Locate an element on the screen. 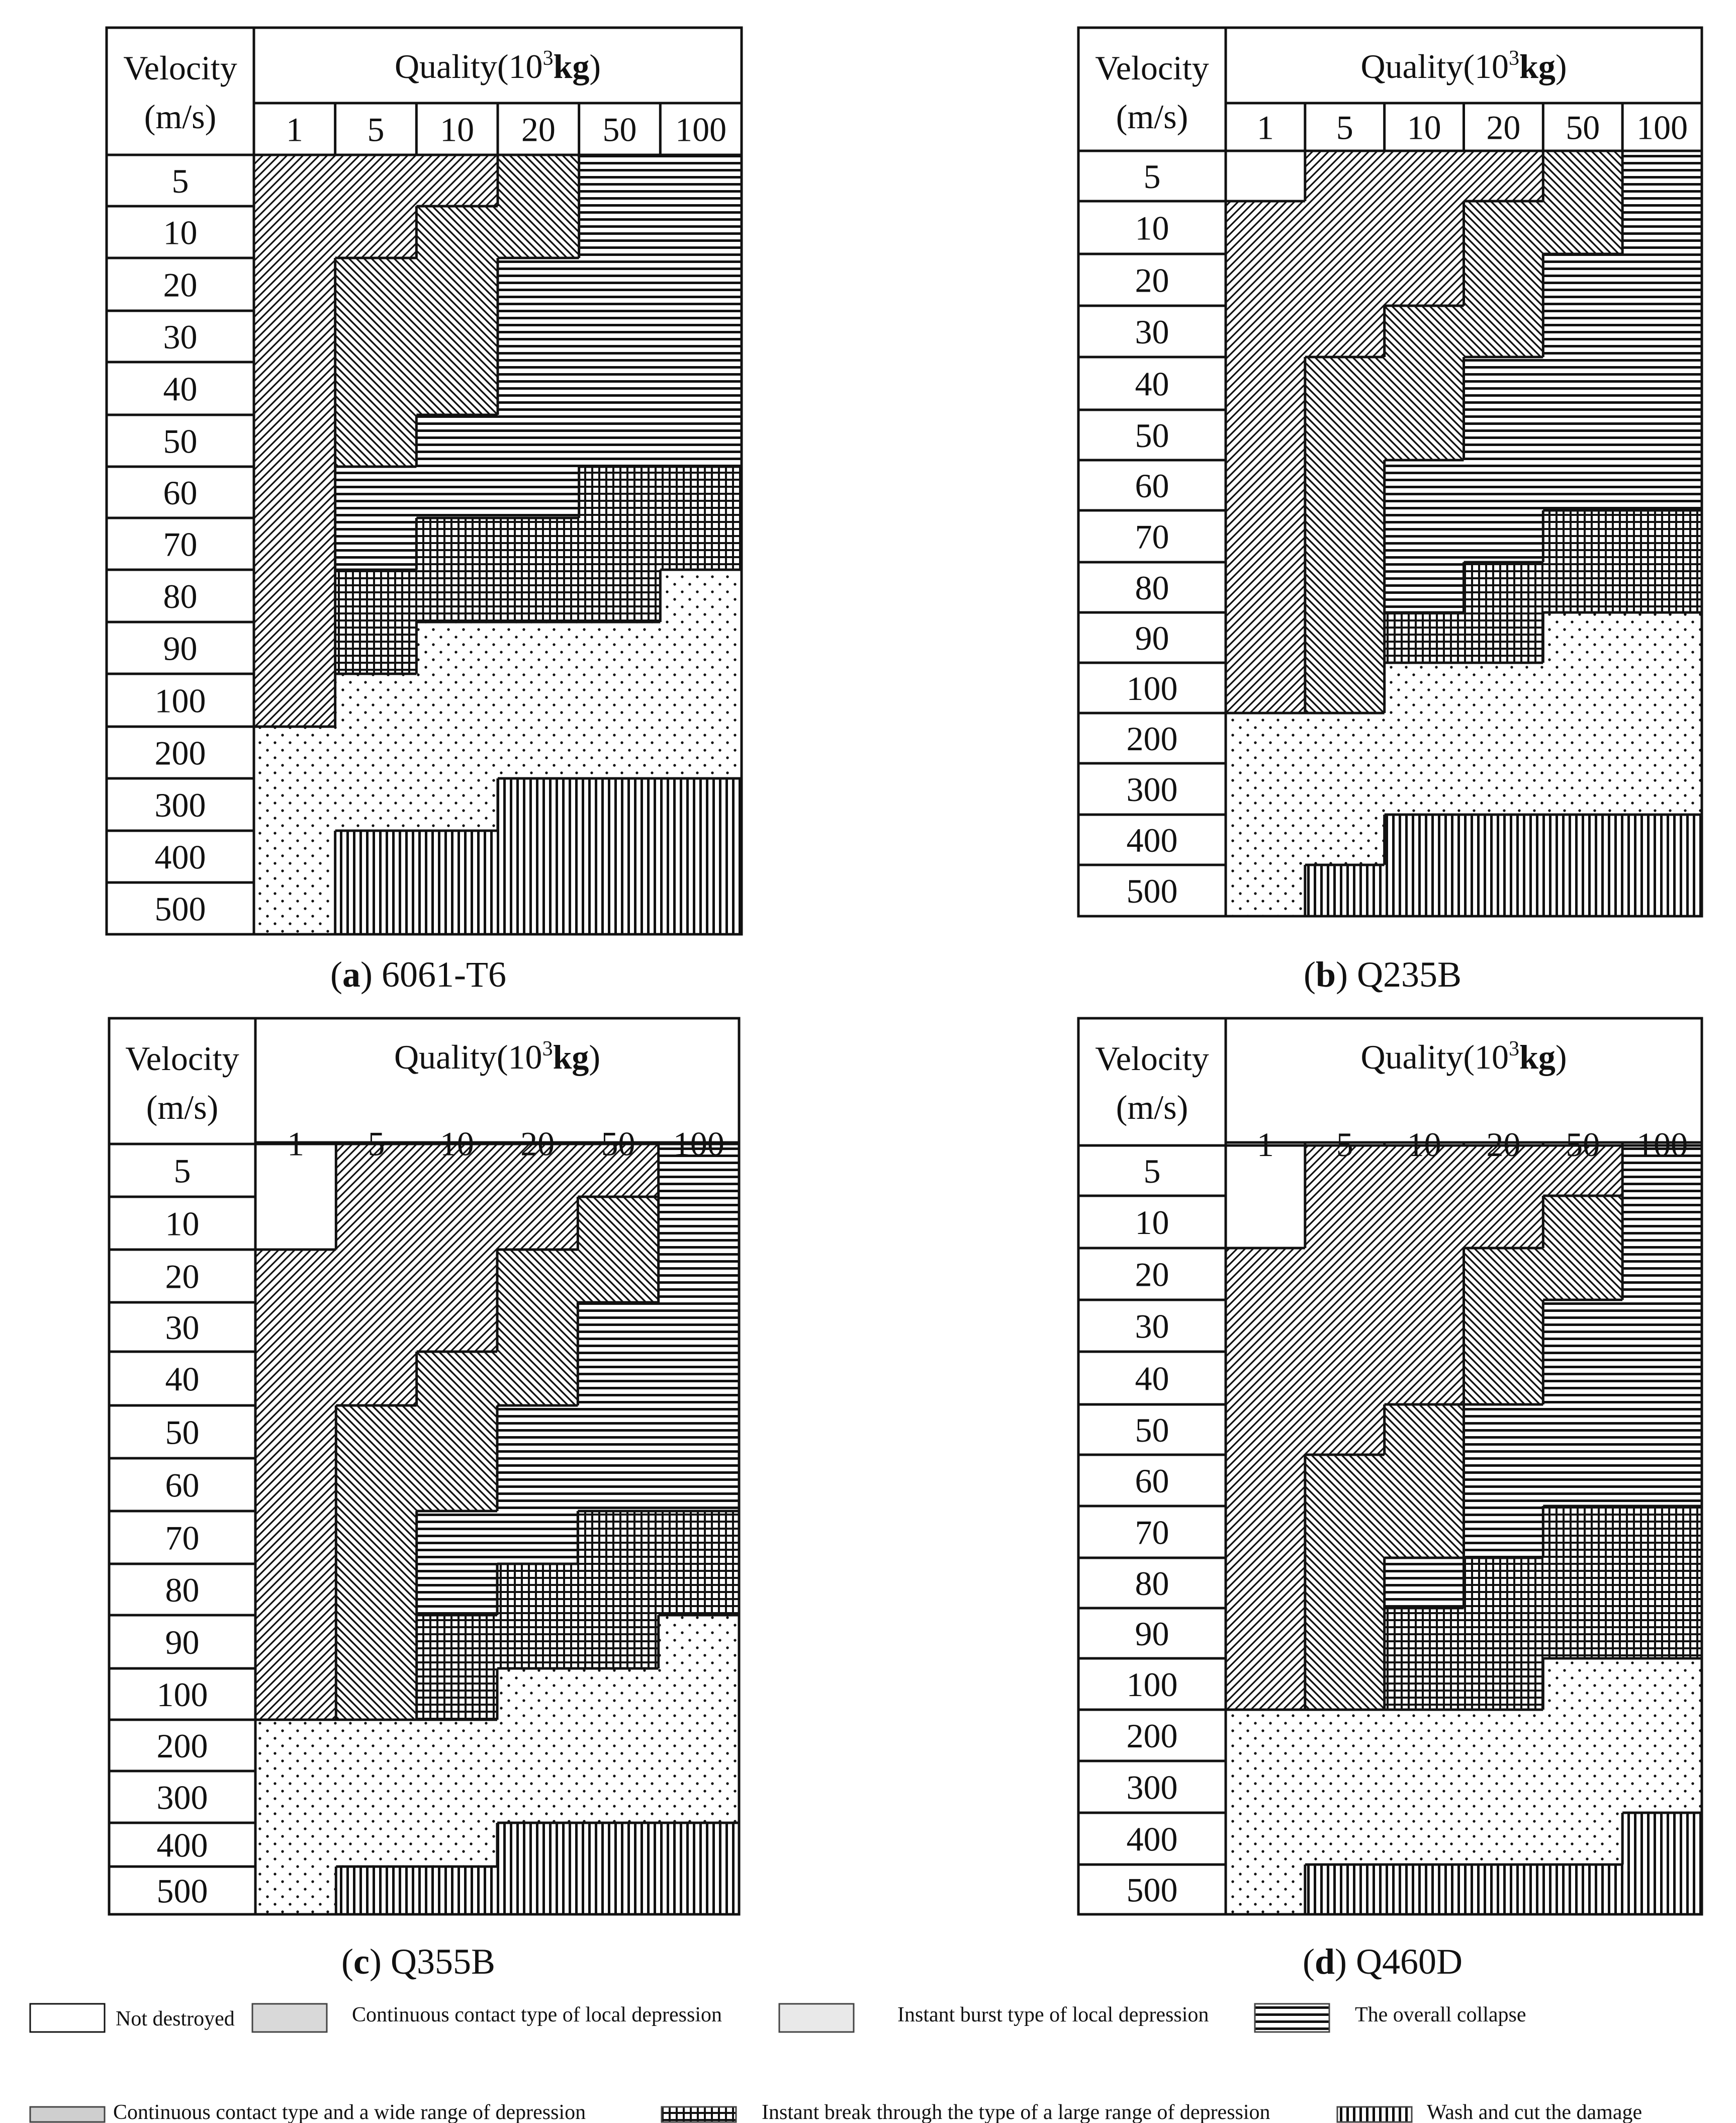 The width and height of the screenshot is (1736, 2123). cell-b-v200-m100 is located at coordinates (1662, 738).